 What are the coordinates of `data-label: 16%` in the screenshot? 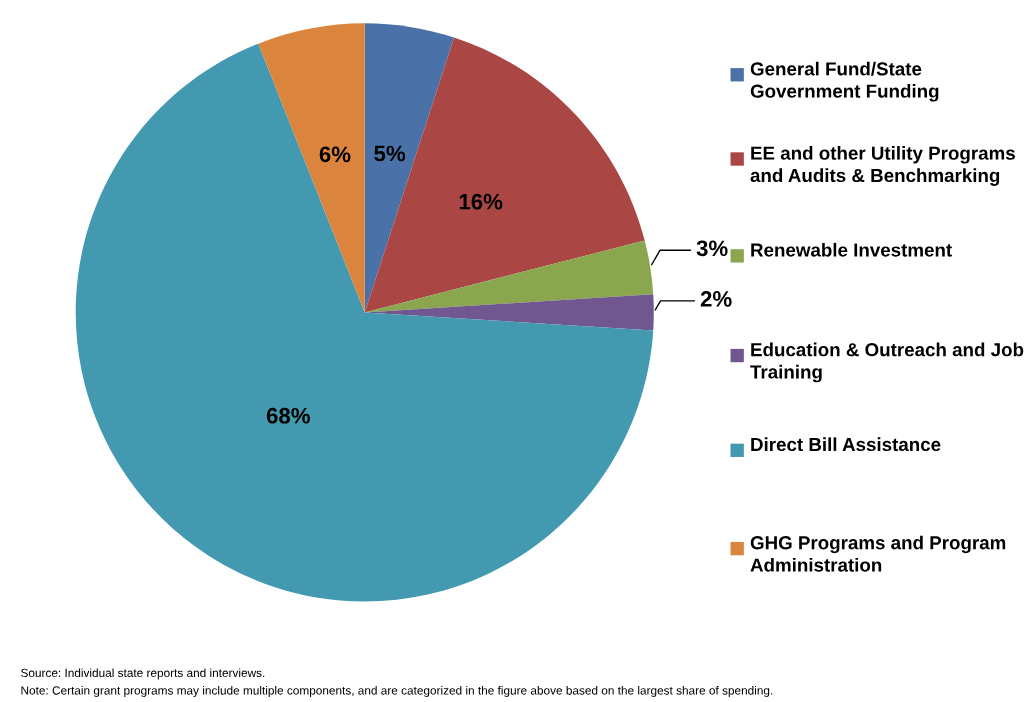 It's located at (481, 201).